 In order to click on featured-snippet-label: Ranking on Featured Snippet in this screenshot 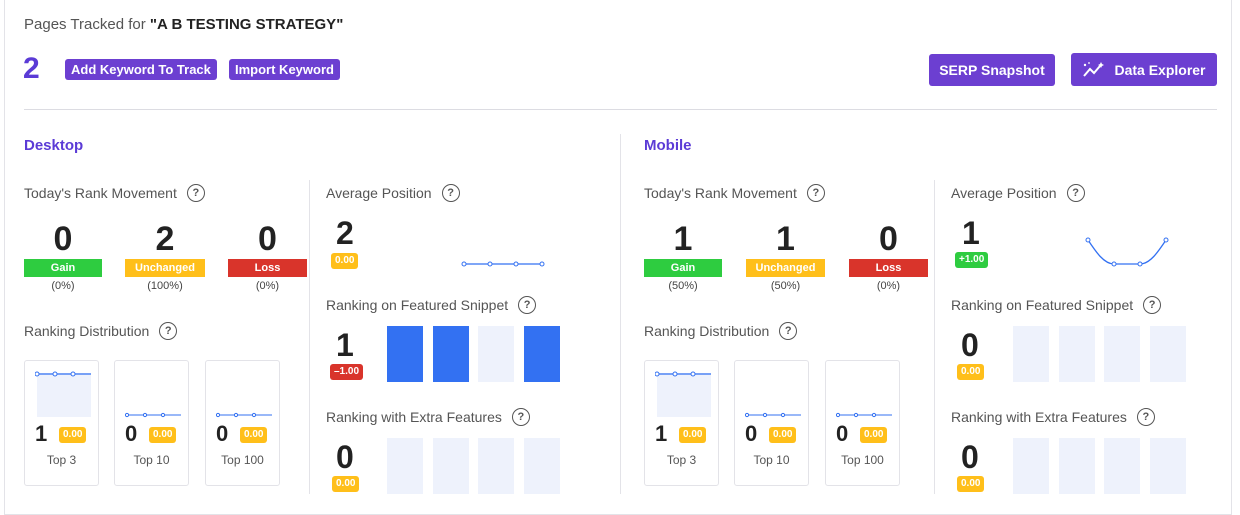, I will do `click(417, 305)`.